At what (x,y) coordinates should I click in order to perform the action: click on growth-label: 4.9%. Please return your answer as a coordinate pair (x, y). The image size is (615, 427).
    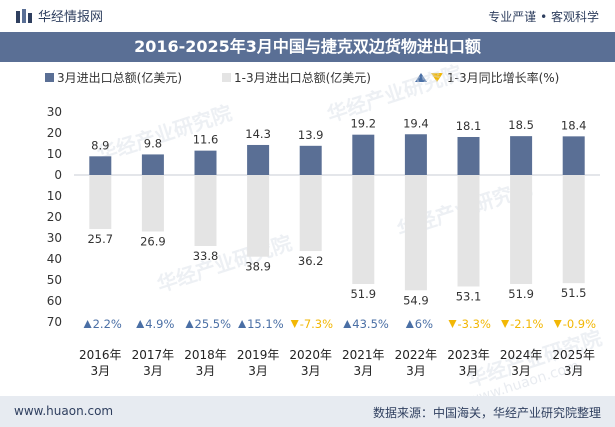
    Looking at the image, I should click on (155, 324).